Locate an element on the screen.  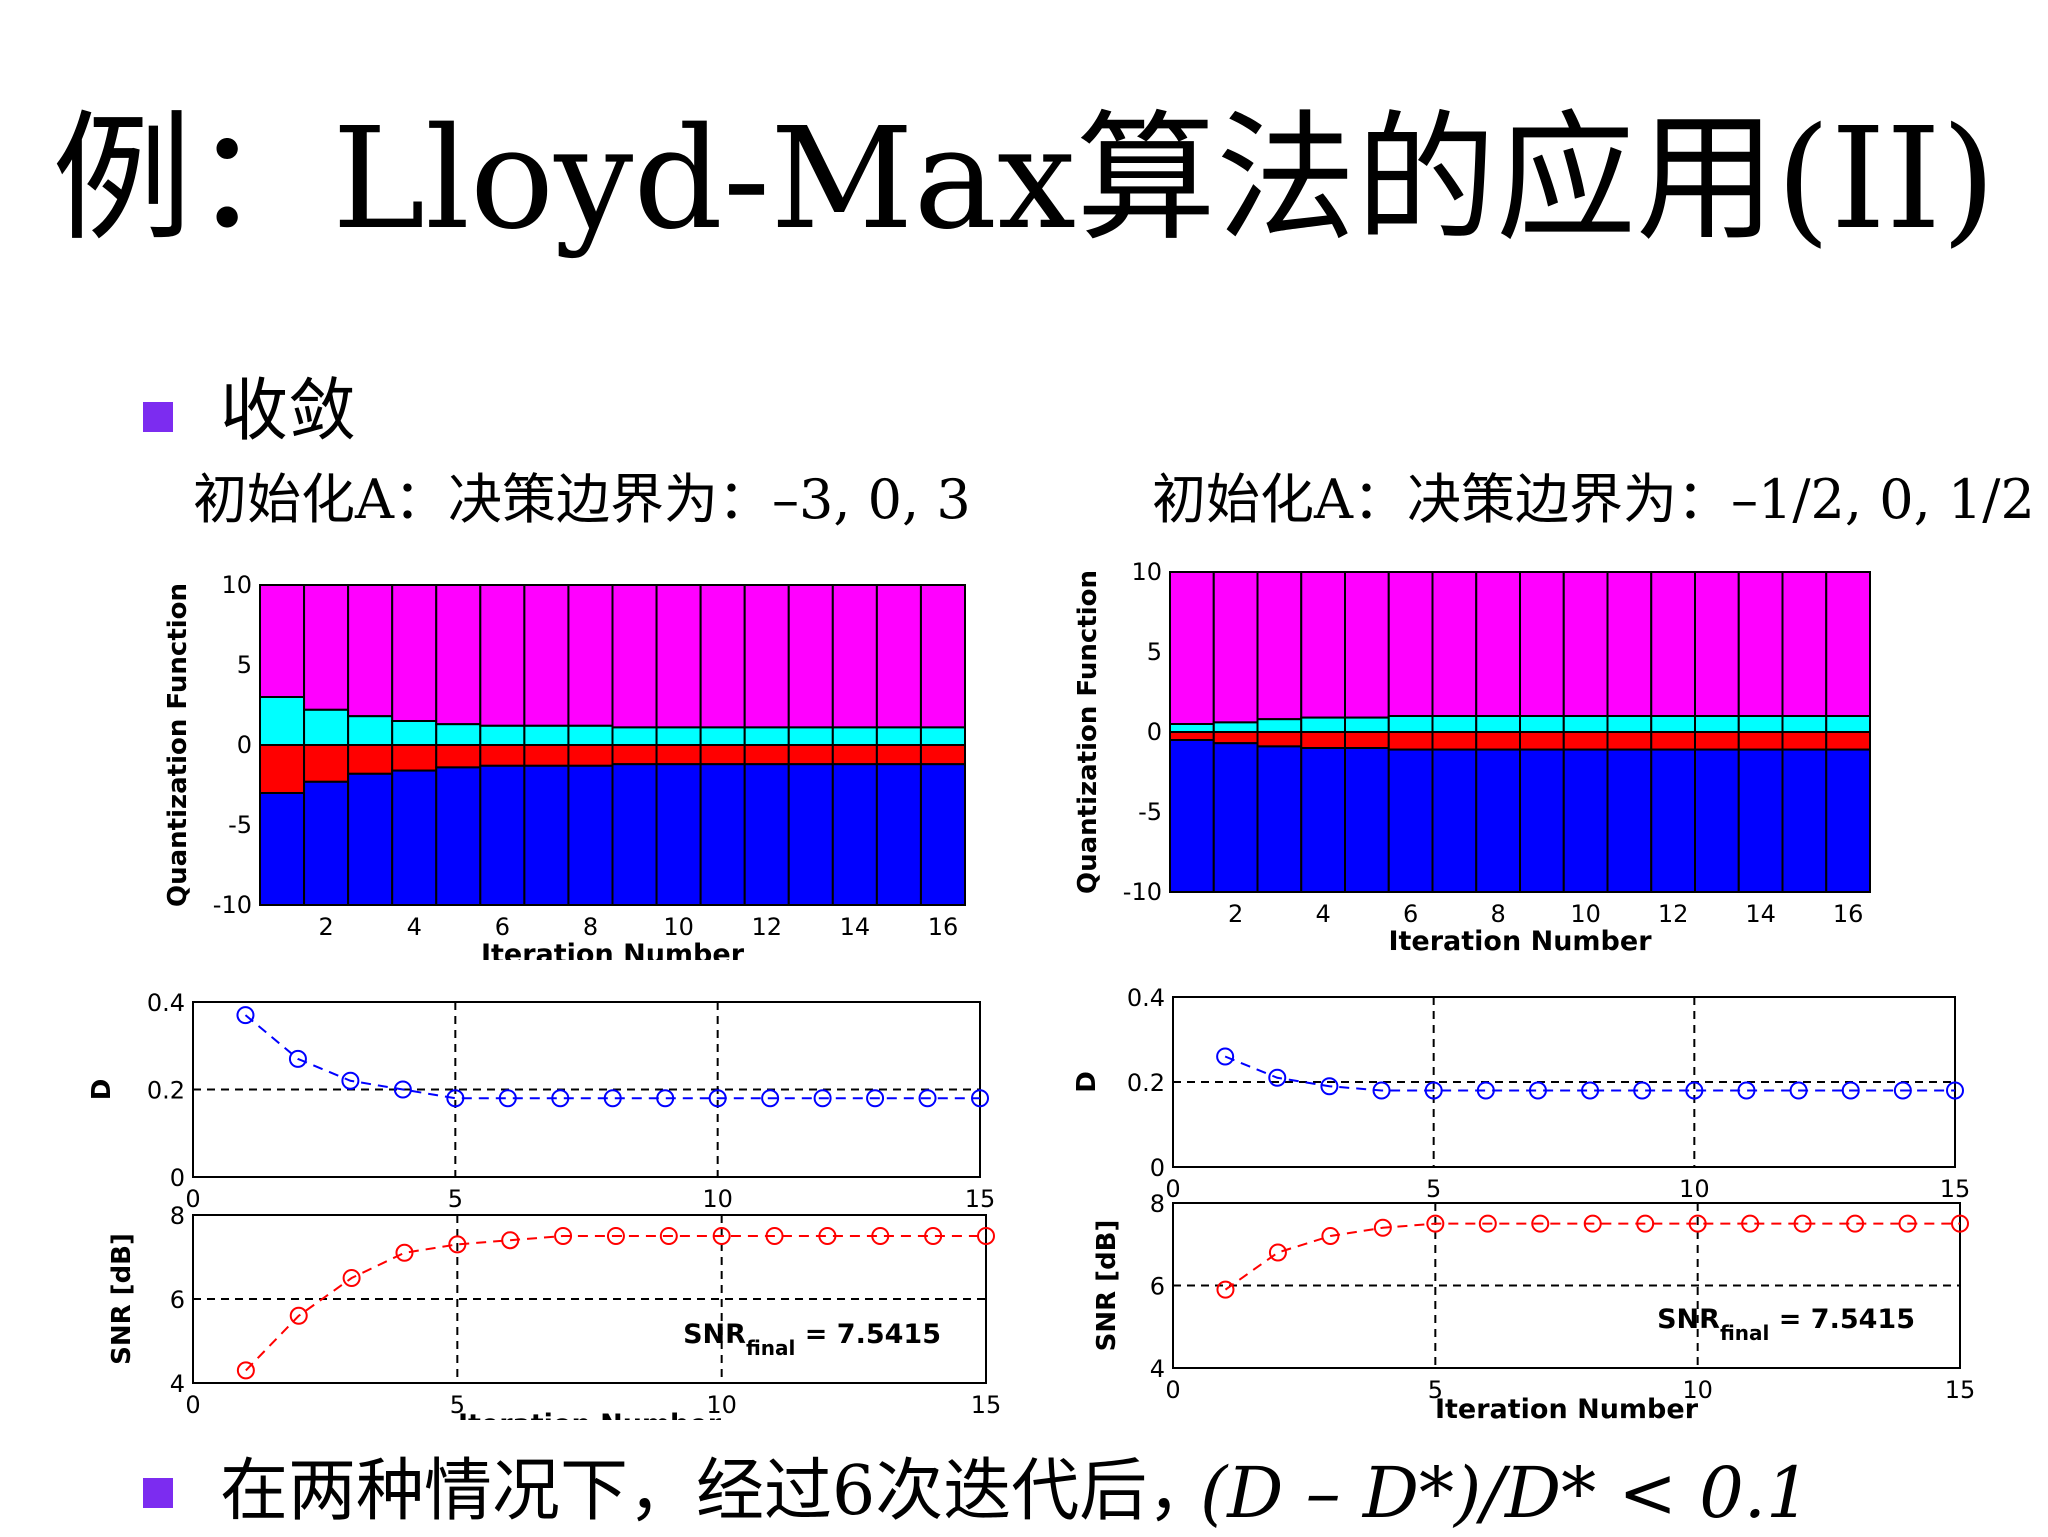
y-tick-label: 0.4 is located at coordinates (1146, 998).